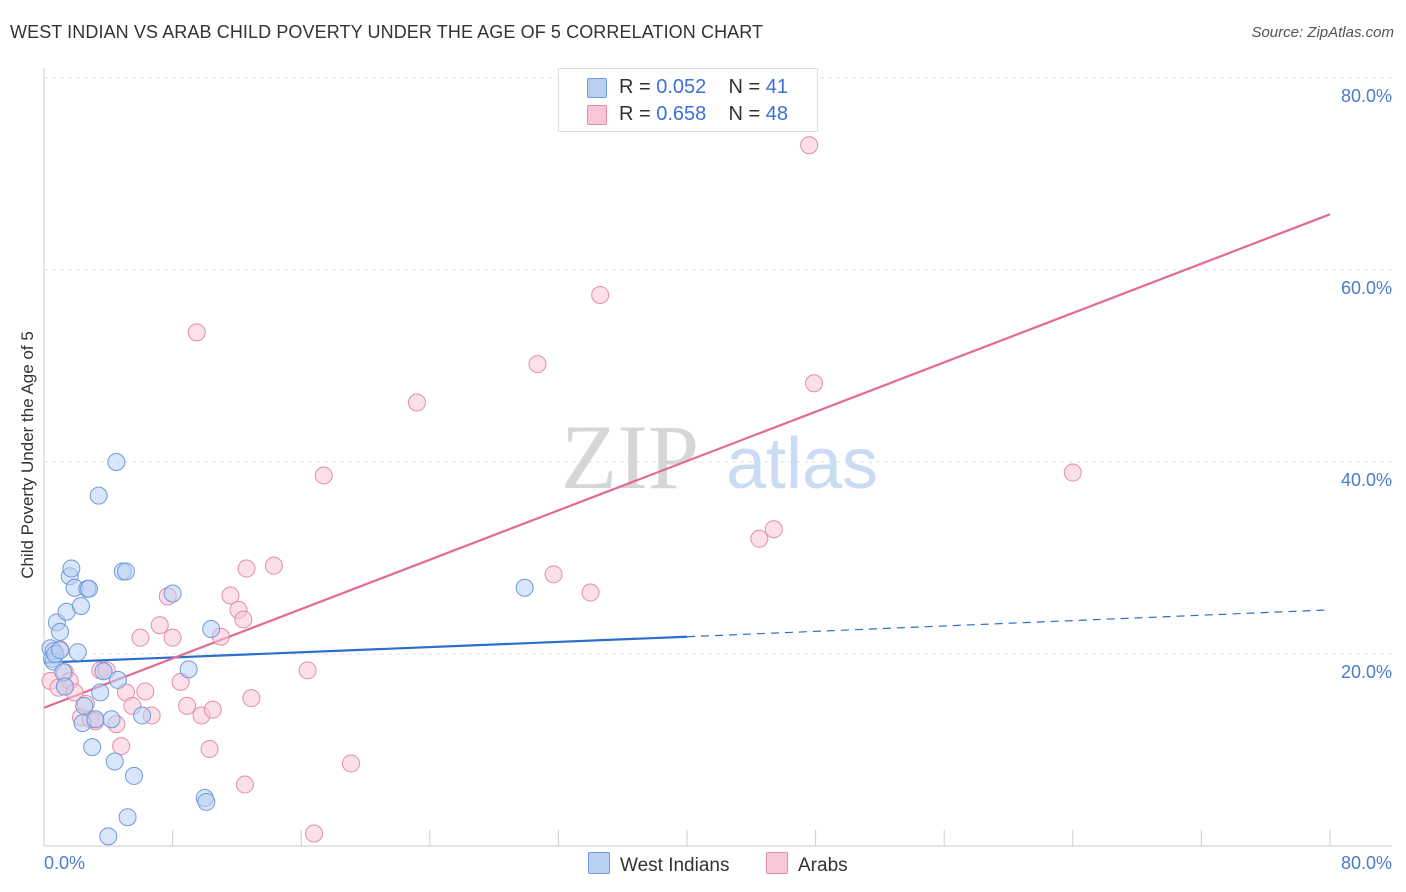 The height and width of the screenshot is (892, 1406). I want to click on west-indians-trend-line, so click(365, 649).